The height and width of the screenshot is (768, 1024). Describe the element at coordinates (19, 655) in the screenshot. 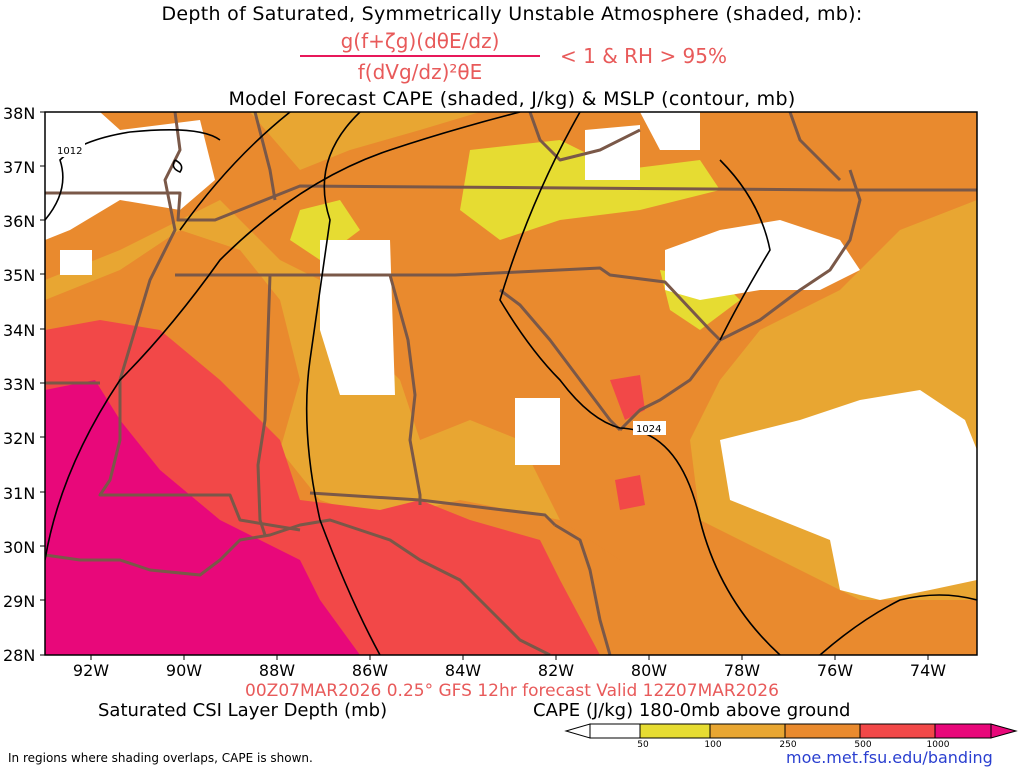

I see `lat-label: 28N` at that location.